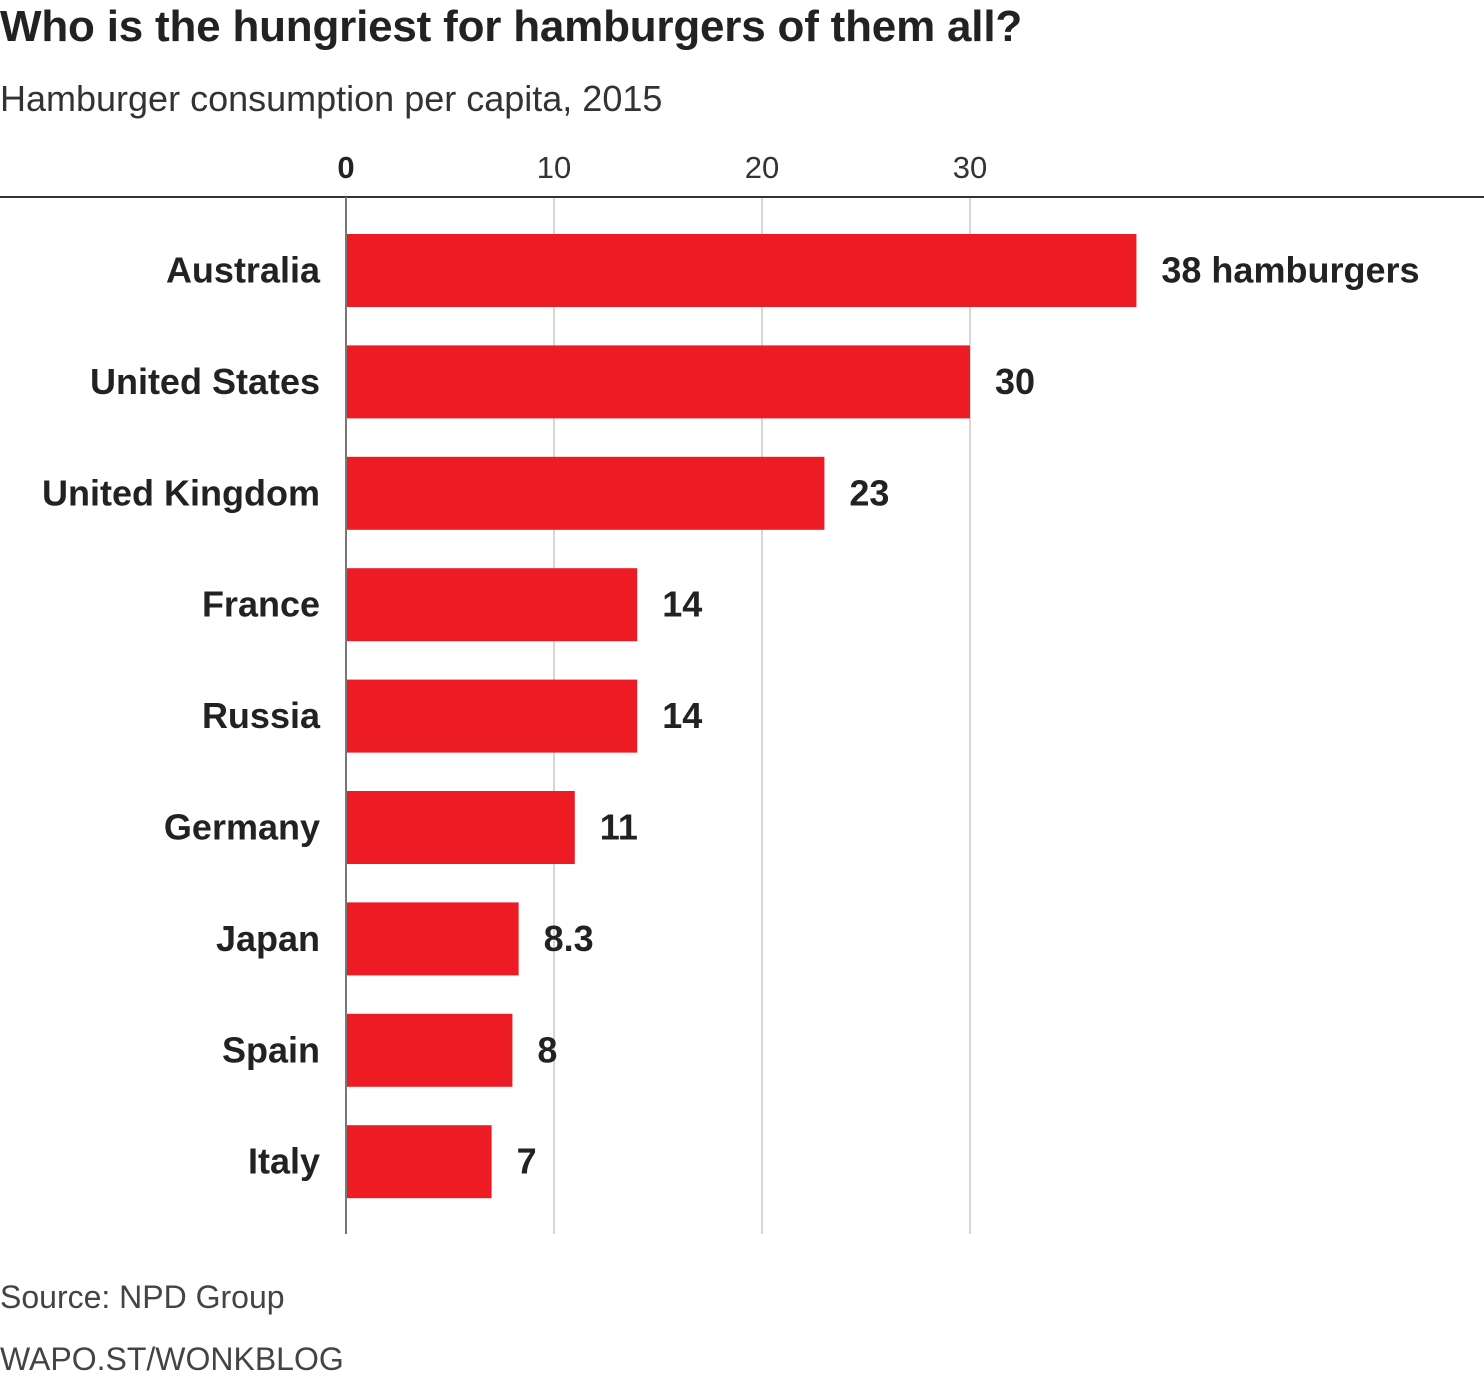  What do you see at coordinates (1015, 381) in the screenshot?
I see `value-label: 30` at bounding box center [1015, 381].